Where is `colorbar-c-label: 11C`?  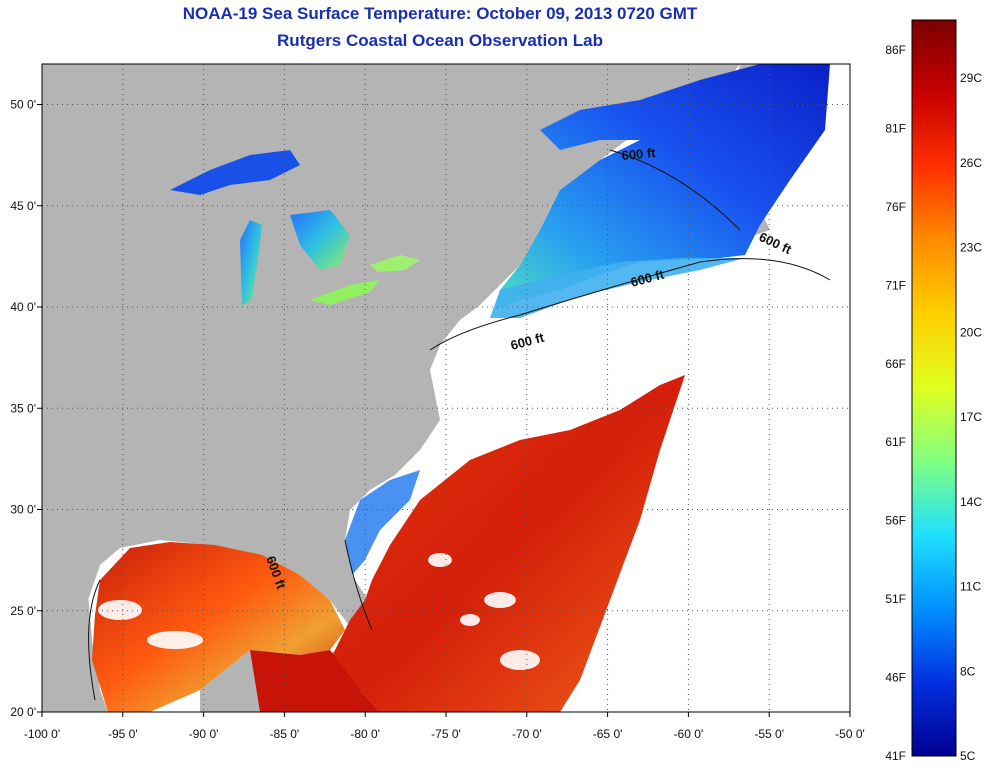
colorbar-c-label: 11C is located at coordinates (970, 587).